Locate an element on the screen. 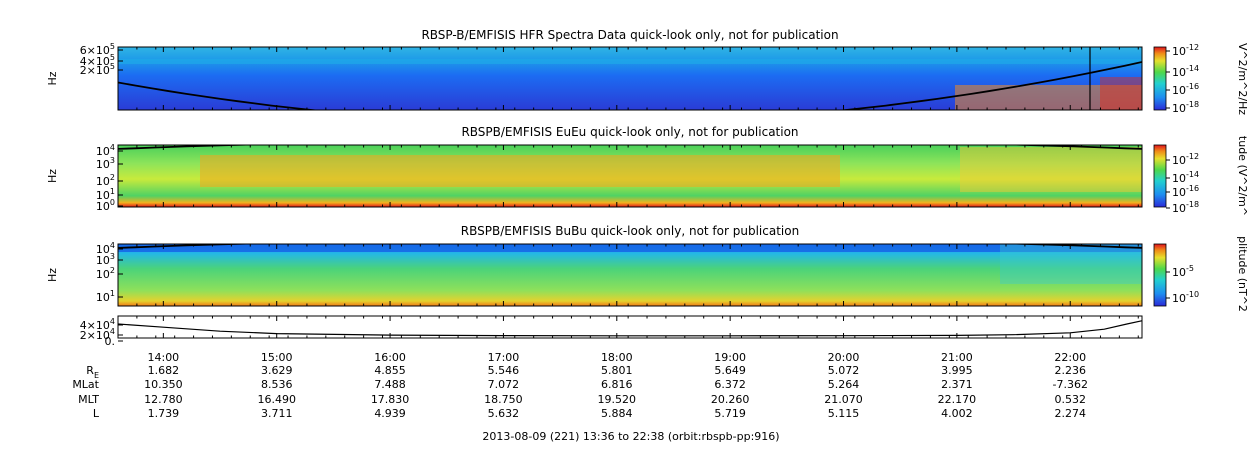  ephemeris-value: 3.711 is located at coordinates (277, 413).